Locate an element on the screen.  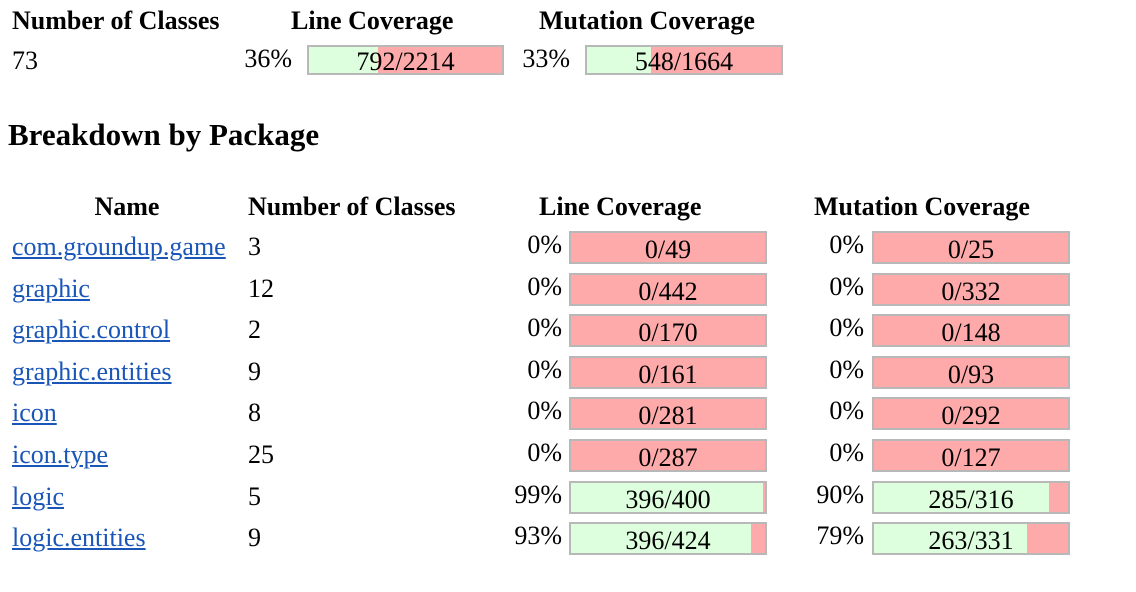
package-mutation-coverage-bar: 0/292 is located at coordinates (971, 413).